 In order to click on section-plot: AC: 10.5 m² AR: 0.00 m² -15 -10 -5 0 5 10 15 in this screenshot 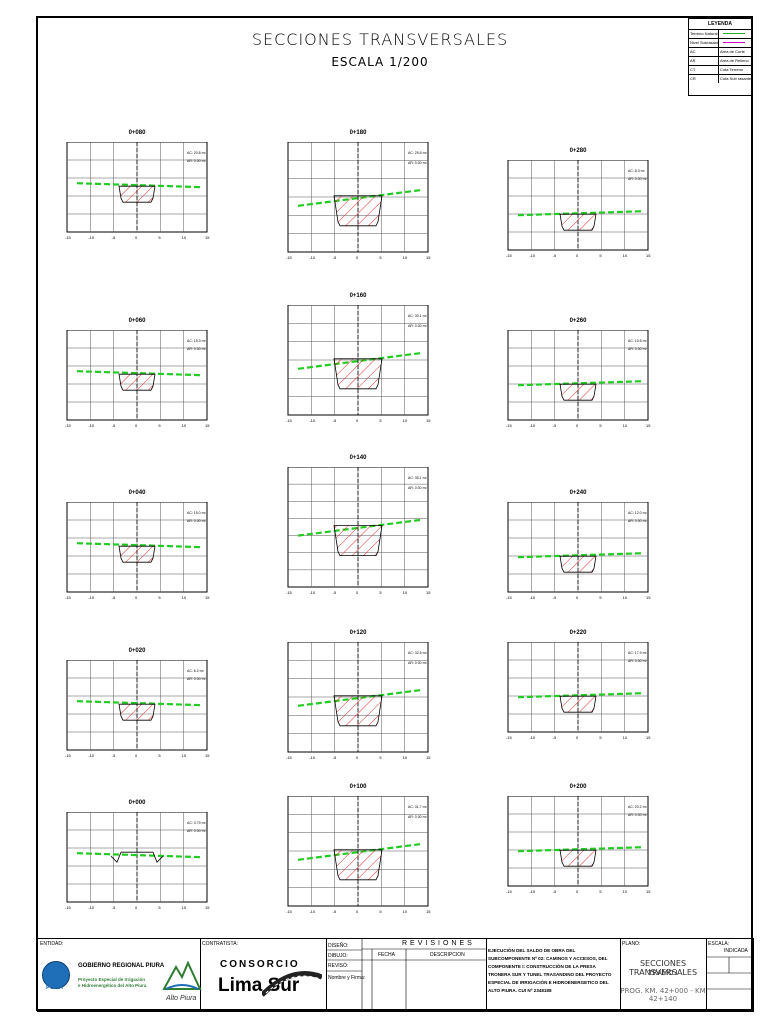, I will do `click(578, 379)`.